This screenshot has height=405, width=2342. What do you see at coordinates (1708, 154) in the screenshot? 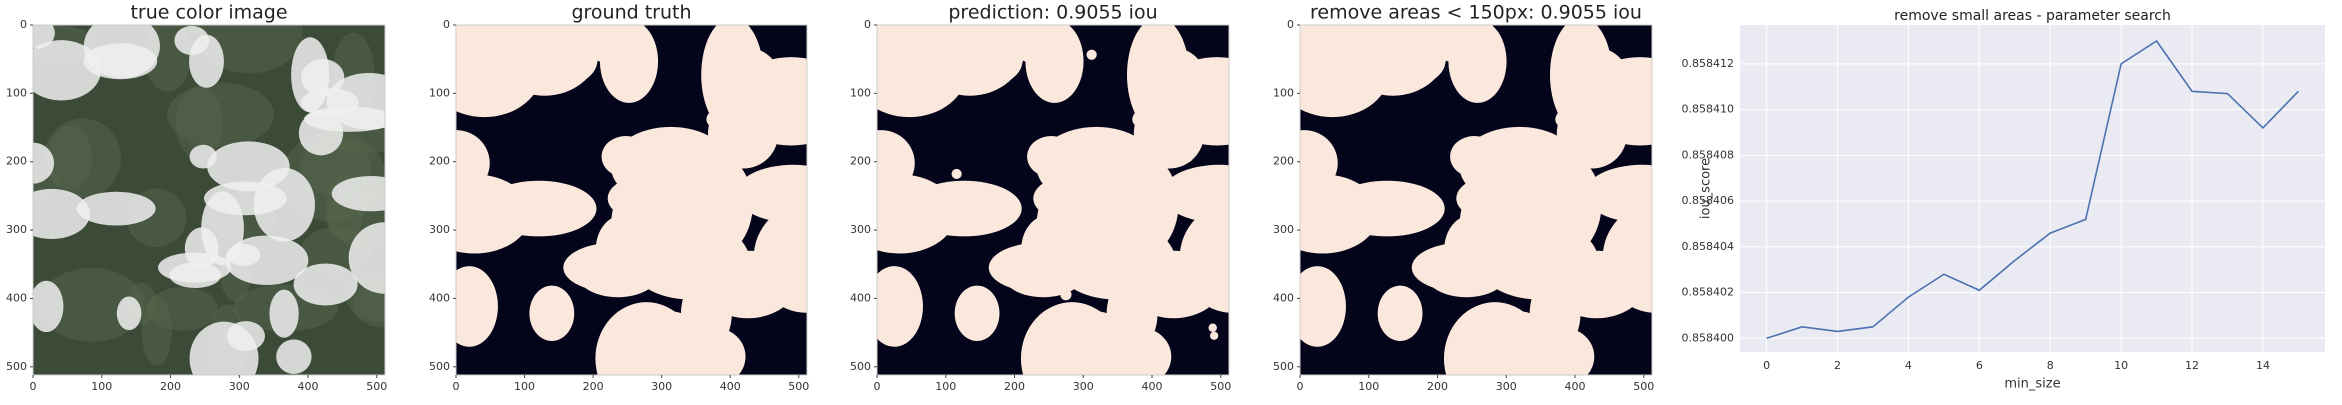
I see `y-tick-label: 0.858408` at bounding box center [1708, 154].